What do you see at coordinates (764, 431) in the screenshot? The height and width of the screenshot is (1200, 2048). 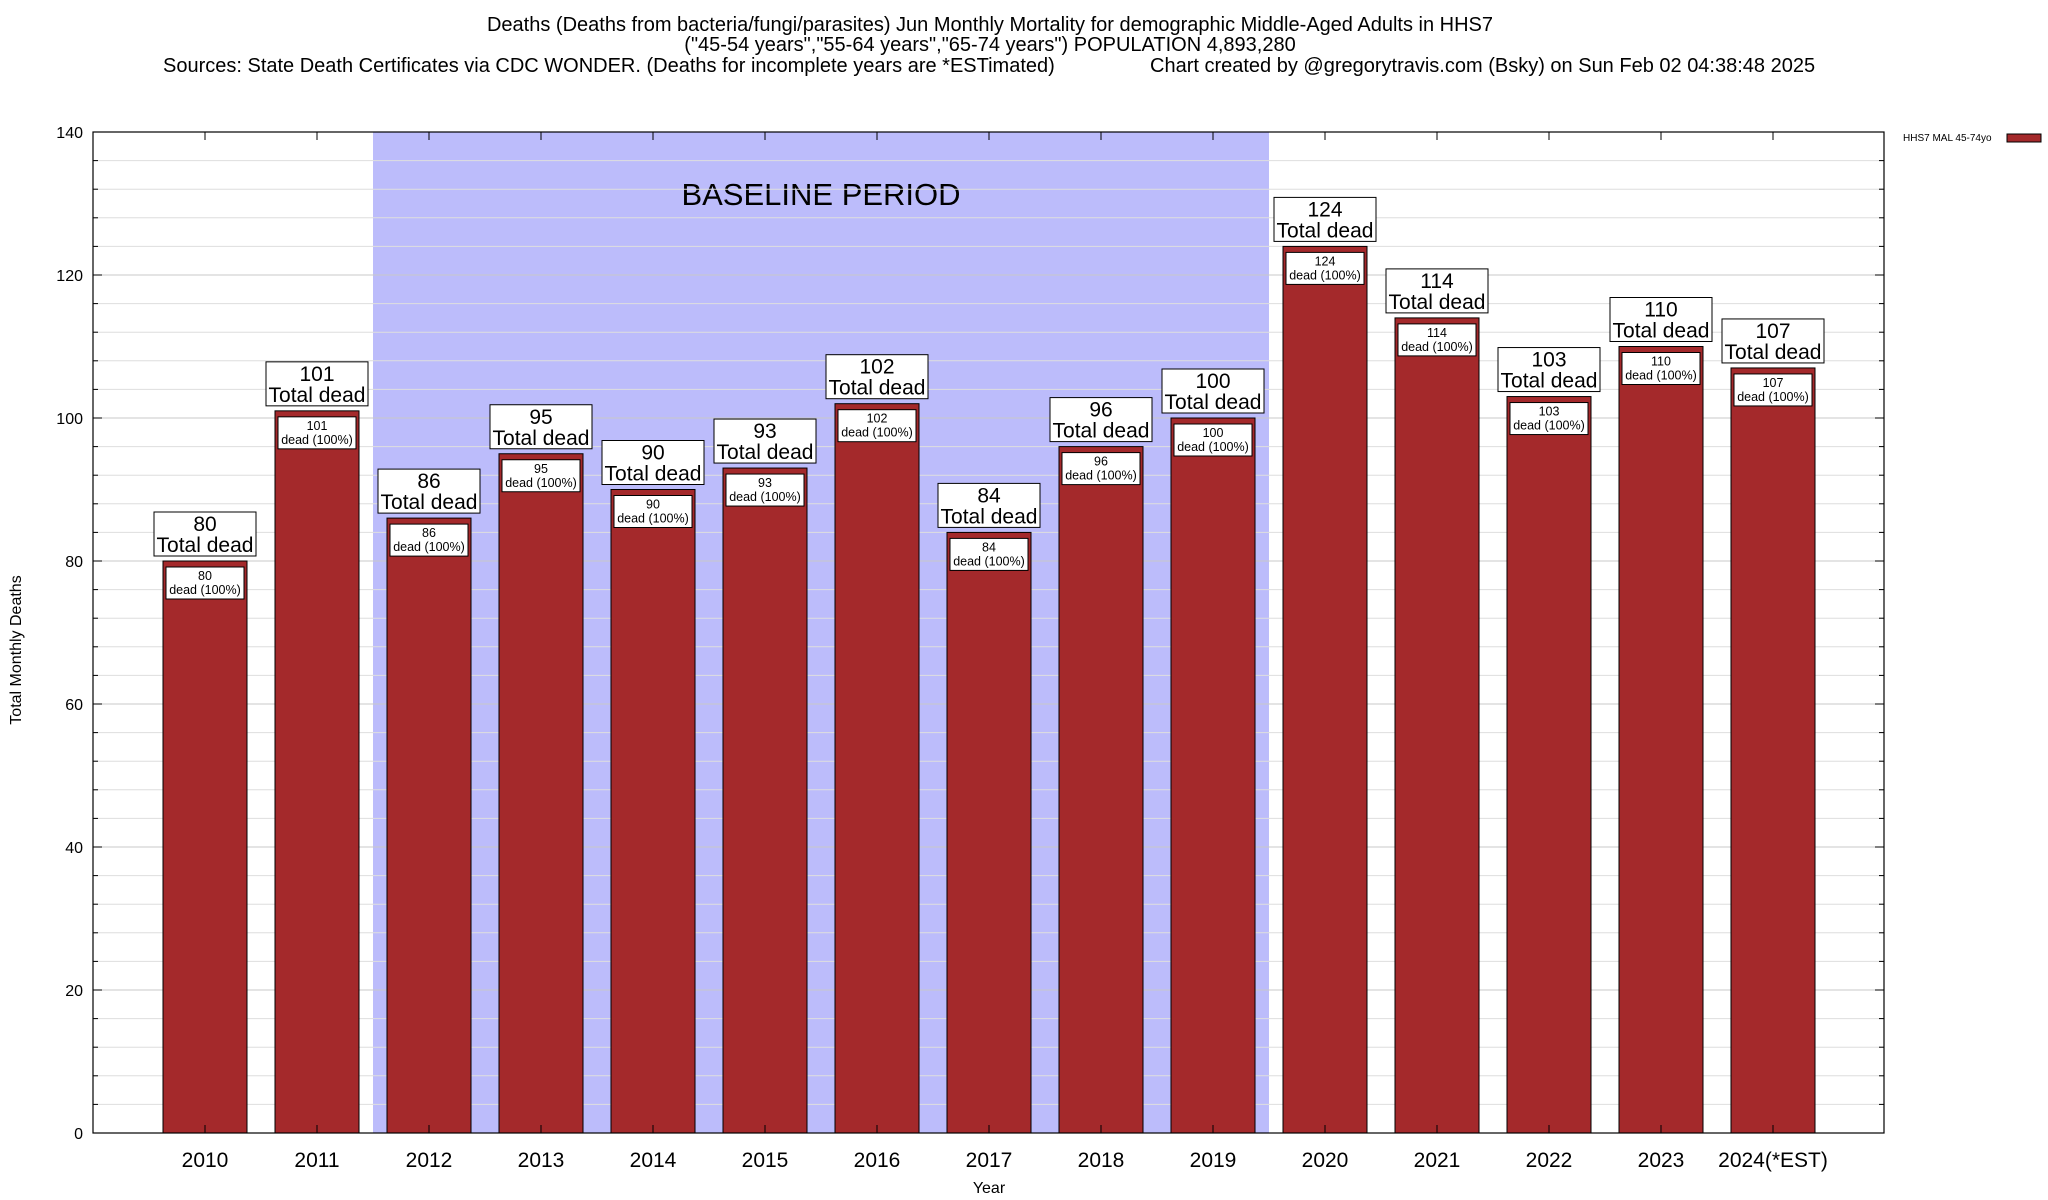 I see `bar-top-value-label: 93` at bounding box center [764, 431].